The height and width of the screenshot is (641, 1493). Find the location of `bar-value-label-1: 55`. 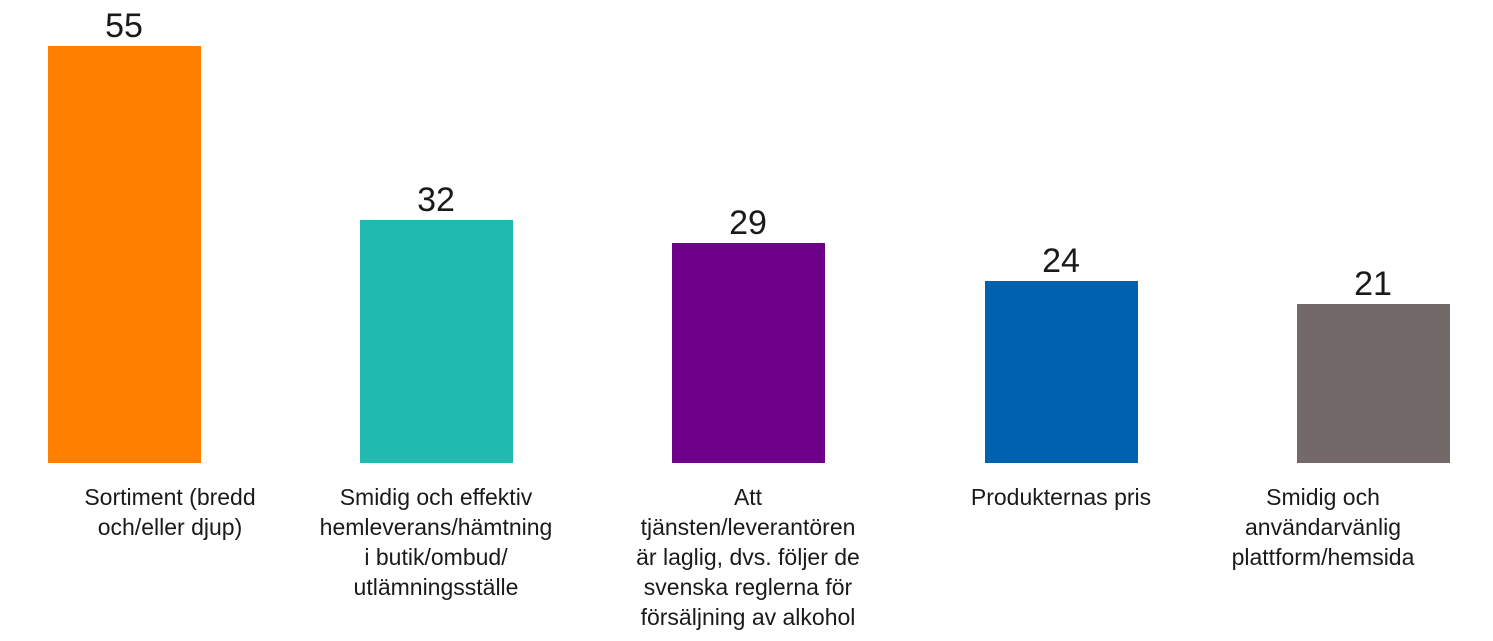

bar-value-label-1: 55 is located at coordinates (124, 26).